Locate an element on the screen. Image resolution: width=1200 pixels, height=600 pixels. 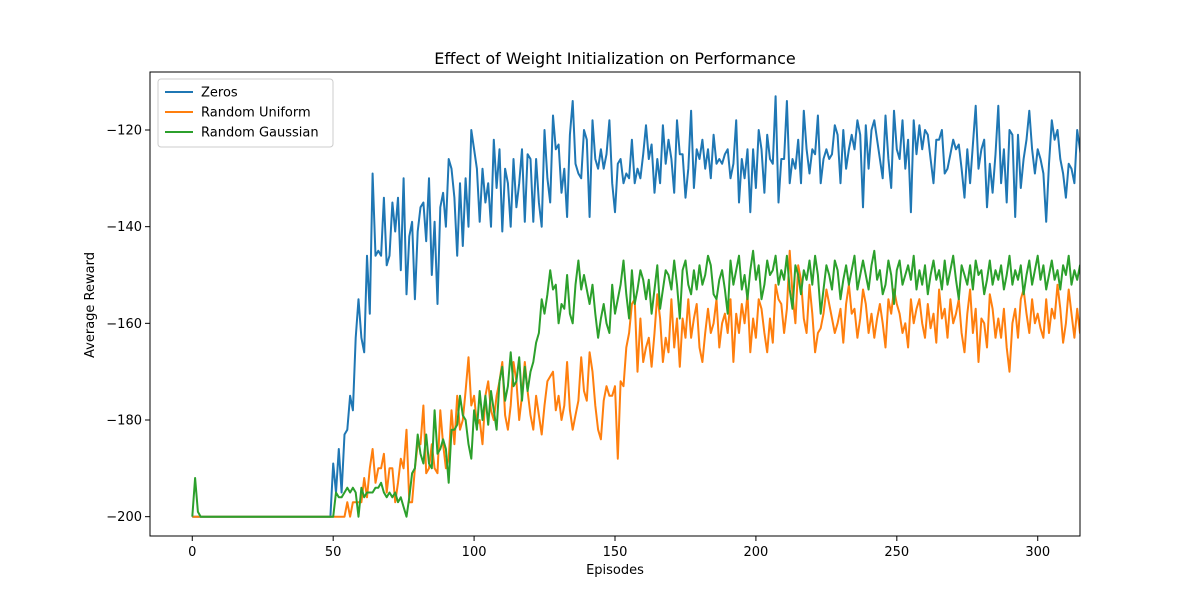
x-tick-label: 250 is located at coordinates (896, 552).